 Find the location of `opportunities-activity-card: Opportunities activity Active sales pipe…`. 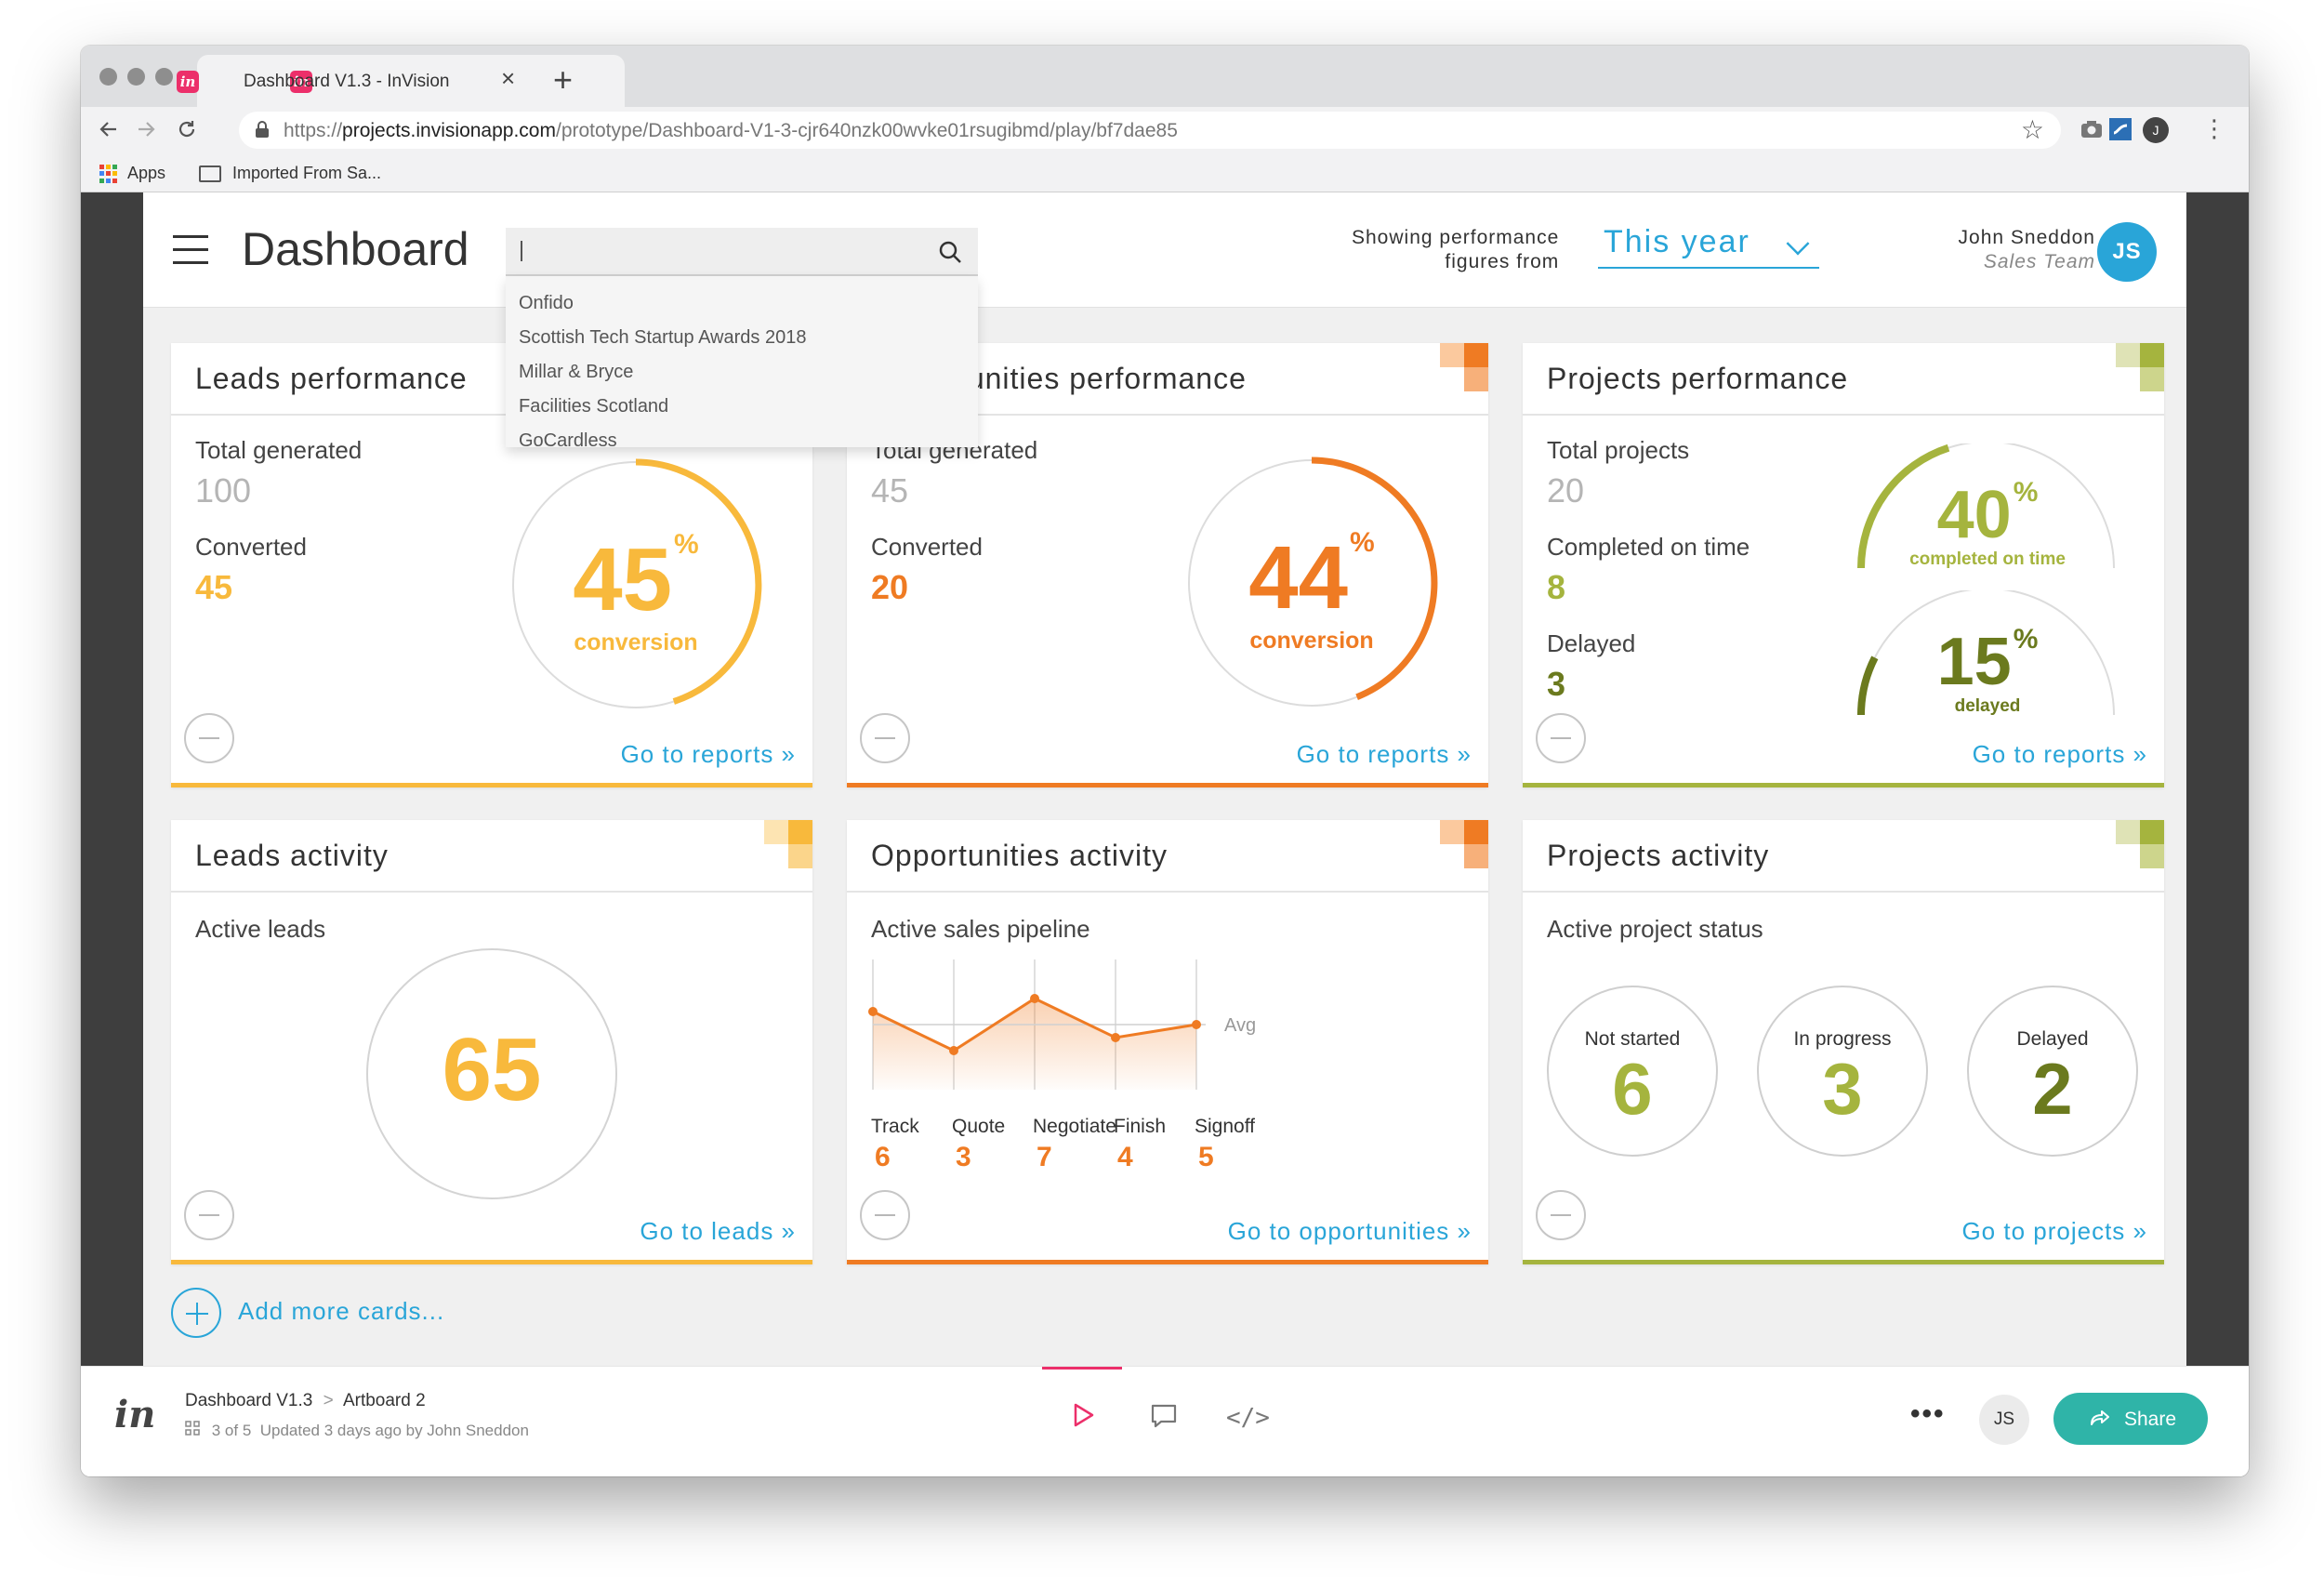

opportunities-activity-card: Opportunities activity Active sales pipe… is located at coordinates (1167, 1042).